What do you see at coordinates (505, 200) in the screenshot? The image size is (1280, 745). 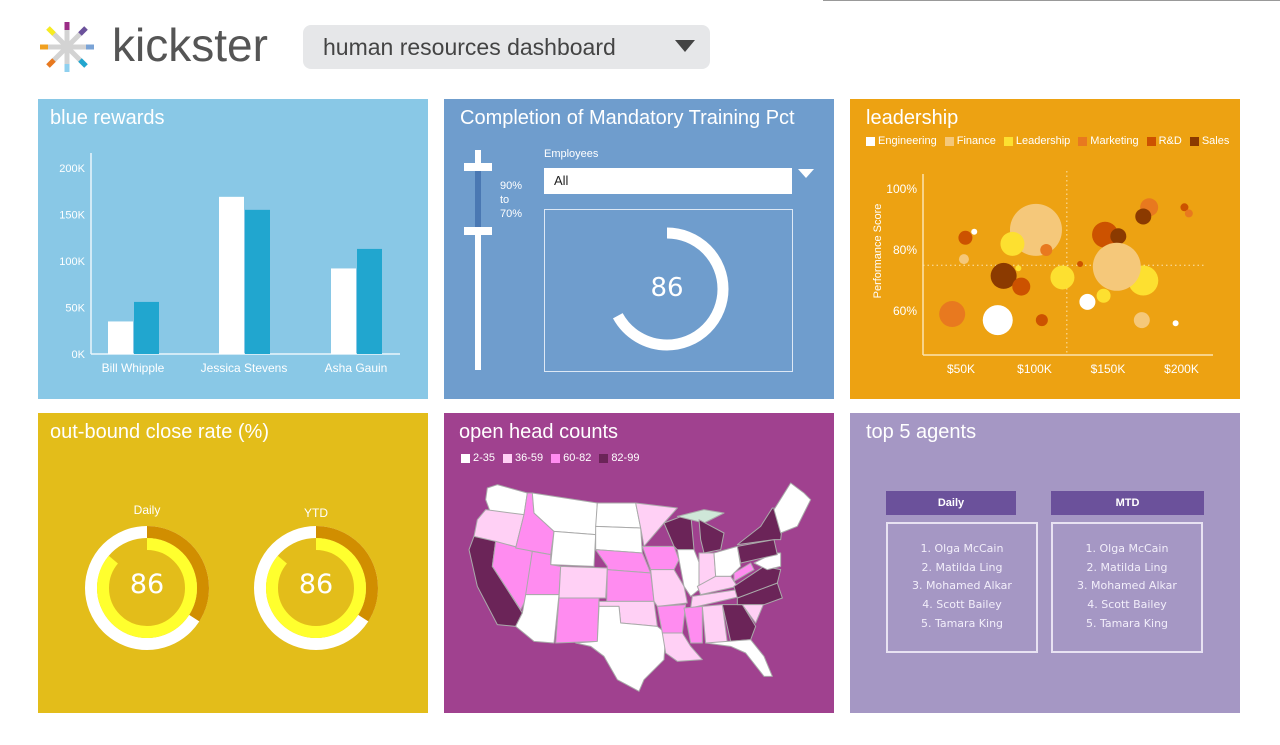 I see `range-to: to` at bounding box center [505, 200].